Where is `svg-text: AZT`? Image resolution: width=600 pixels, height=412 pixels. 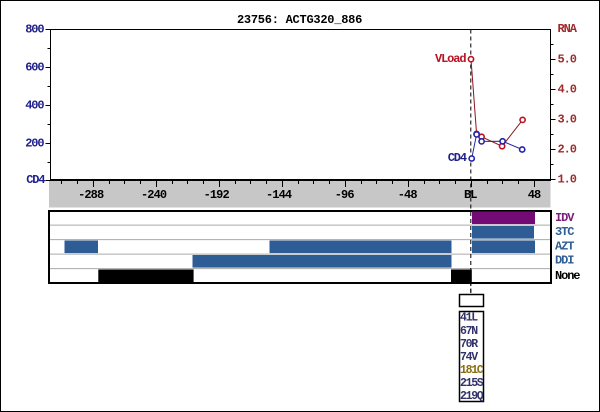 svg-text: AZT is located at coordinates (564, 246).